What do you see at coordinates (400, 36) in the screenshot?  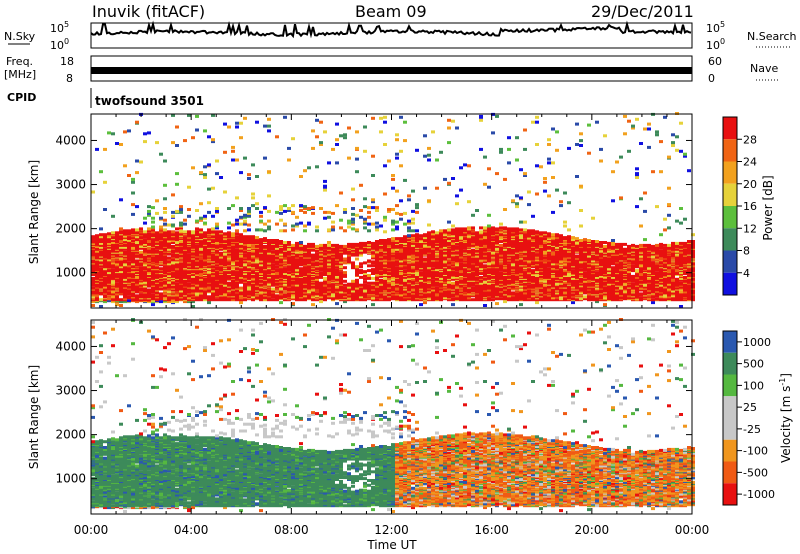 I see `nsky-strip: N.Sky 105 100 105 100 N.Search` at bounding box center [400, 36].